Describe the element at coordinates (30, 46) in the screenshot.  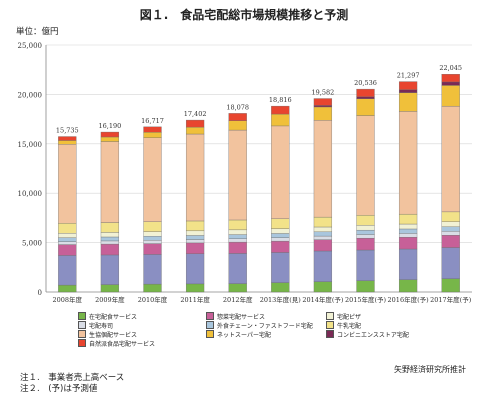
I see `y-tick-label: 25,000` at that location.